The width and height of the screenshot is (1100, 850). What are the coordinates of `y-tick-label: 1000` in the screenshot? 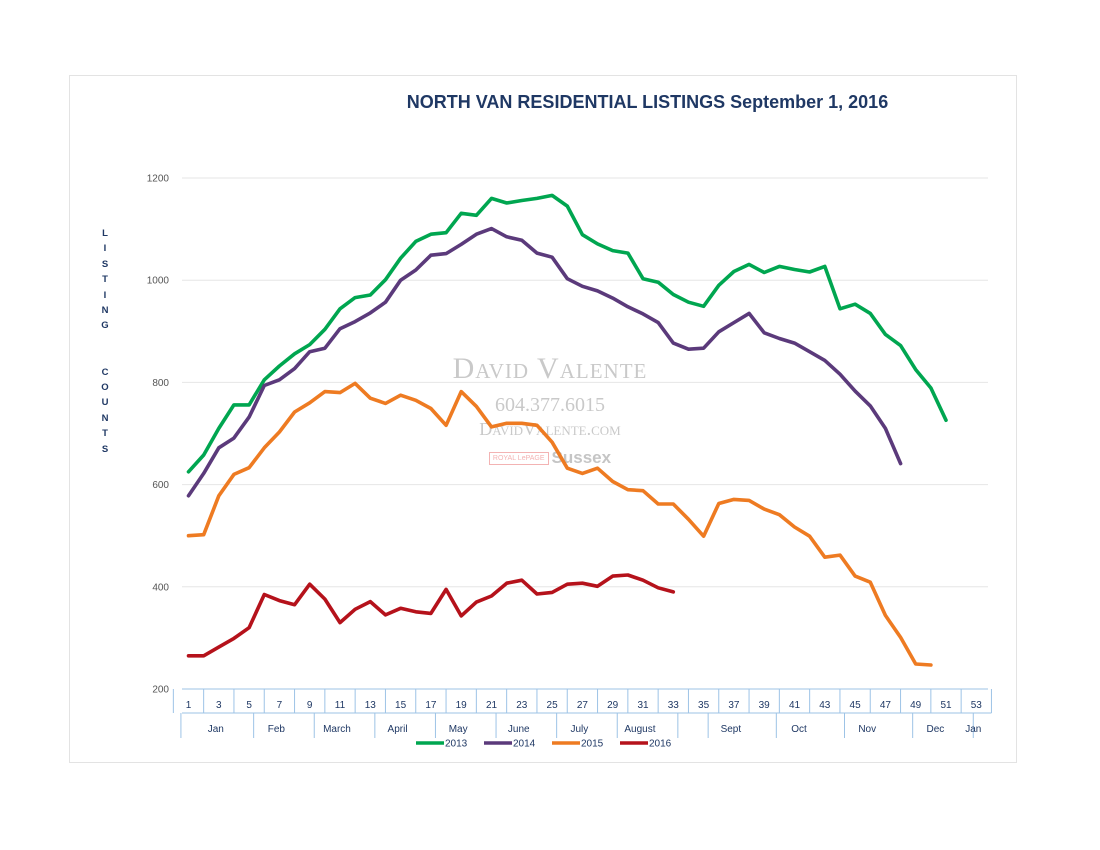 It's located at (158, 281).